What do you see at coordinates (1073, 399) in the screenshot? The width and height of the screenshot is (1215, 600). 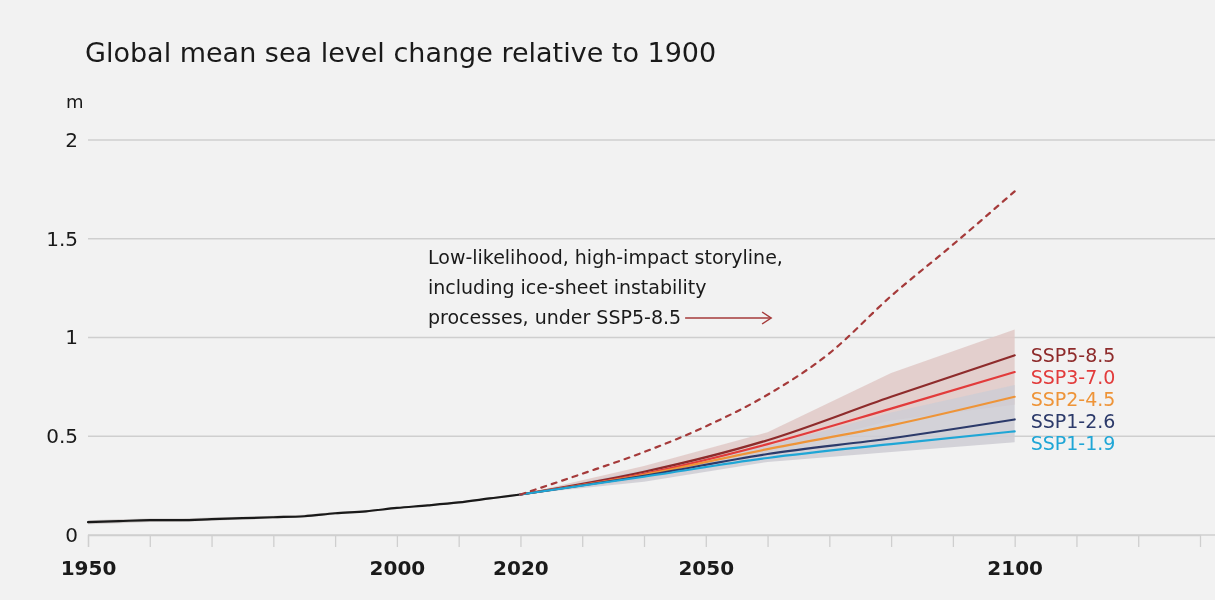 I see `series-label: SSP2-4.5` at bounding box center [1073, 399].